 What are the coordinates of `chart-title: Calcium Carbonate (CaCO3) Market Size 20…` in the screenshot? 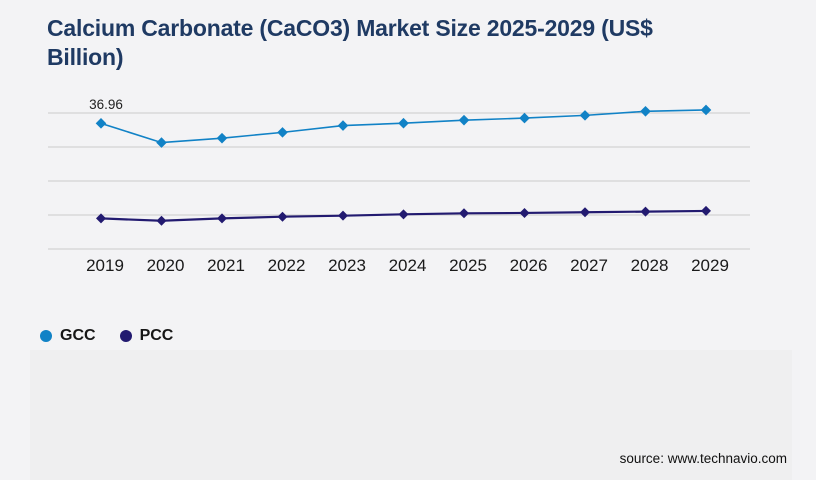 It's located at (407, 43).